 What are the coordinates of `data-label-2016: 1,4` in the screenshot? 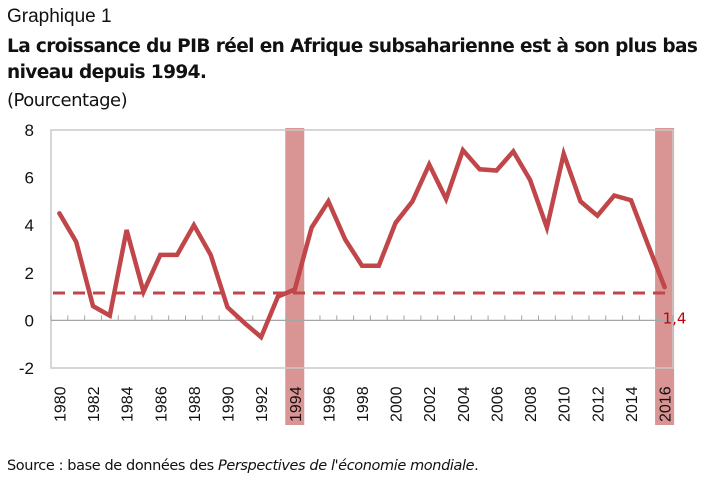 It's located at (675, 318).